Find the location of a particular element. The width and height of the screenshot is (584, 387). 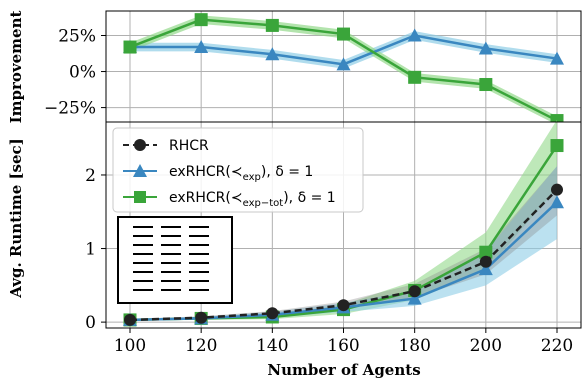

legend-tot-label: exRHCR(≺exp−tot), δ = 1 is located at coordinates (252, 199).